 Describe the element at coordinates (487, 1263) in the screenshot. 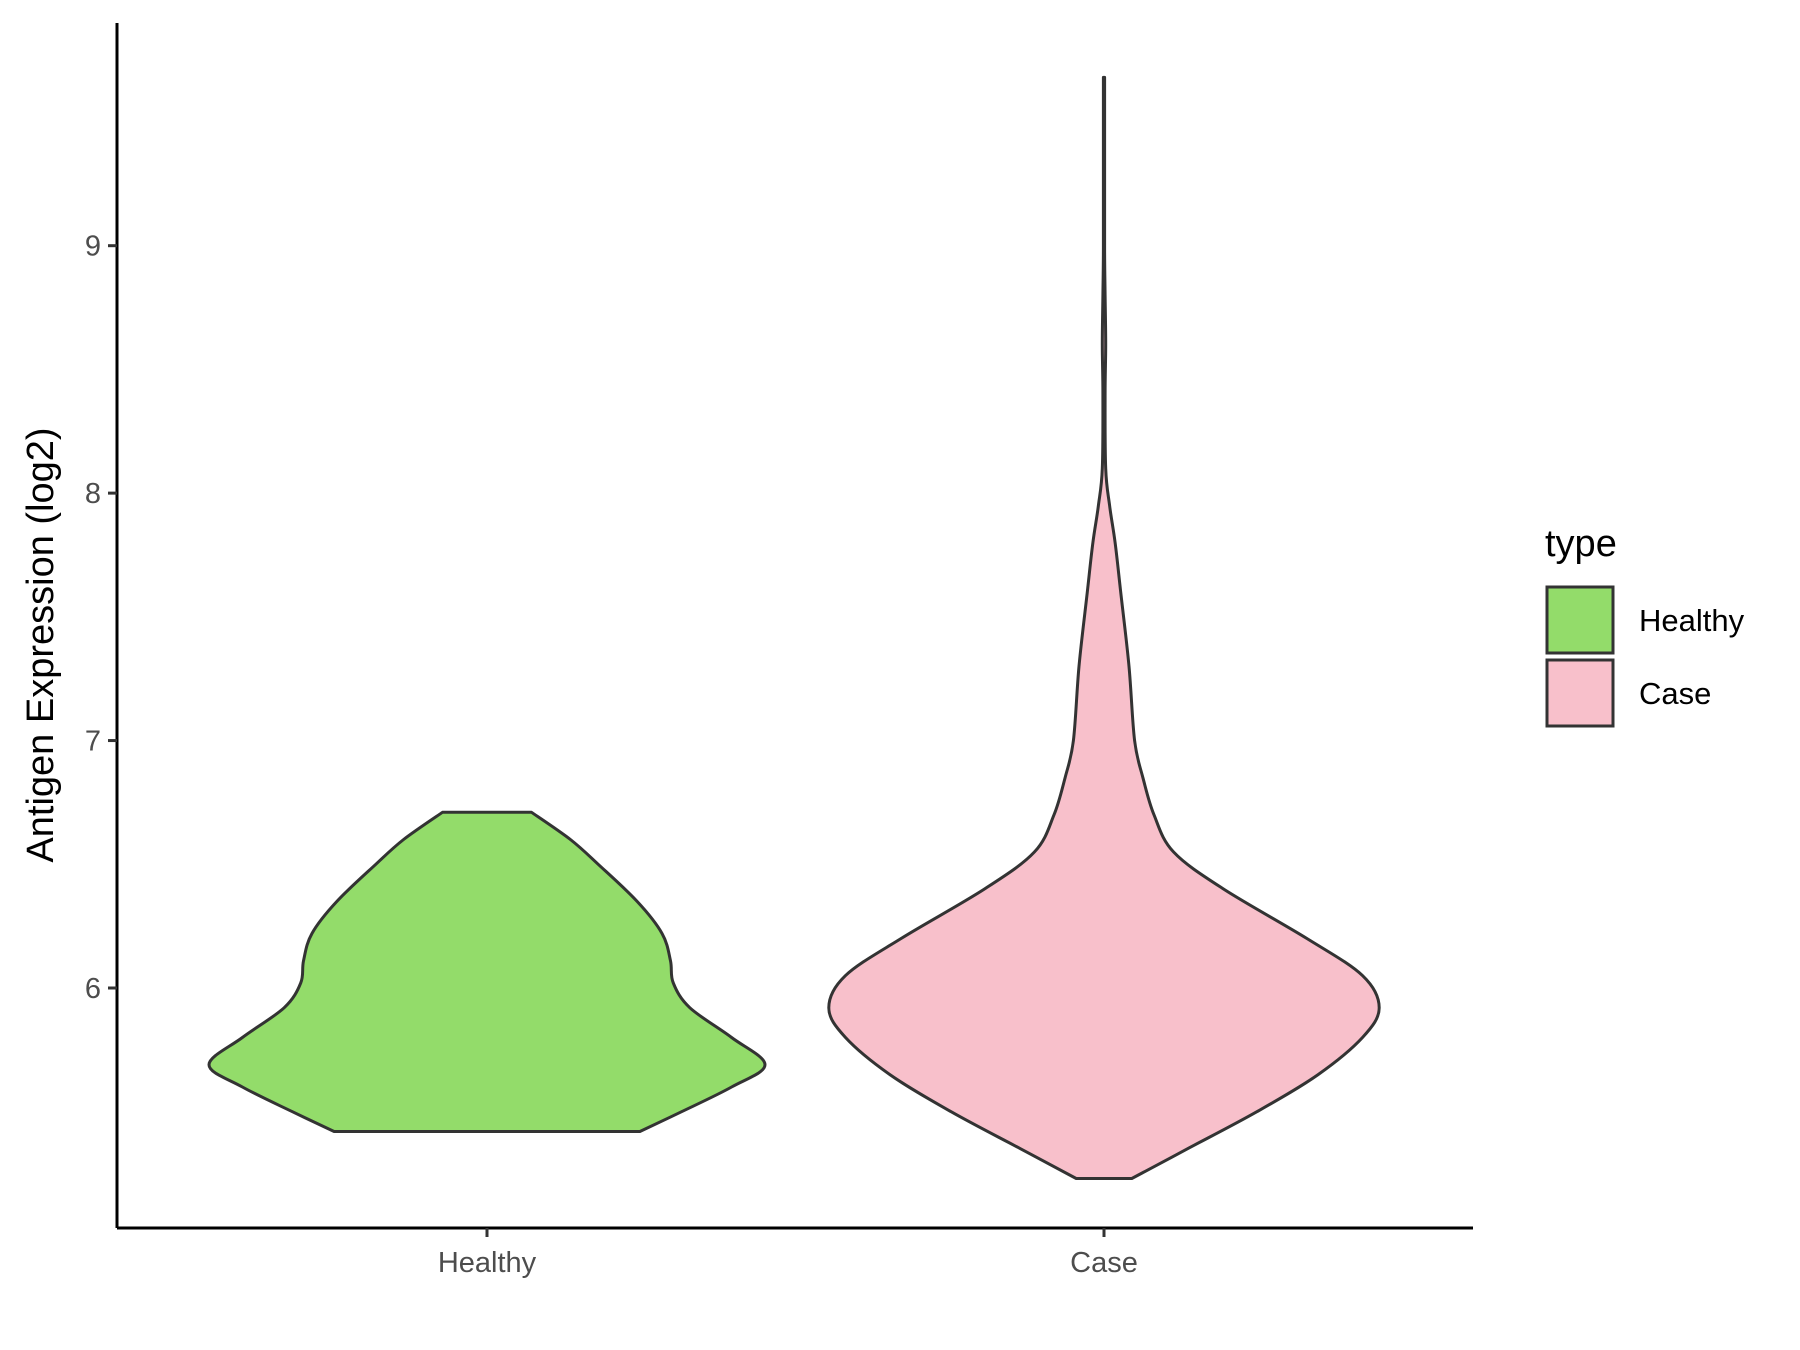

I see `x-tick-label: Healthy` at that location.